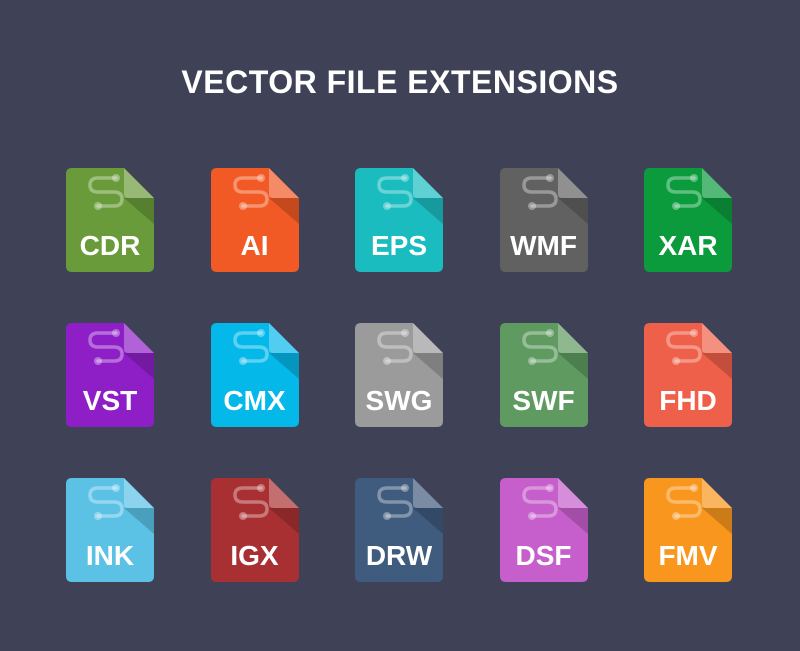  I want to click on file-icon-swg: SWG, so click(399, 375).